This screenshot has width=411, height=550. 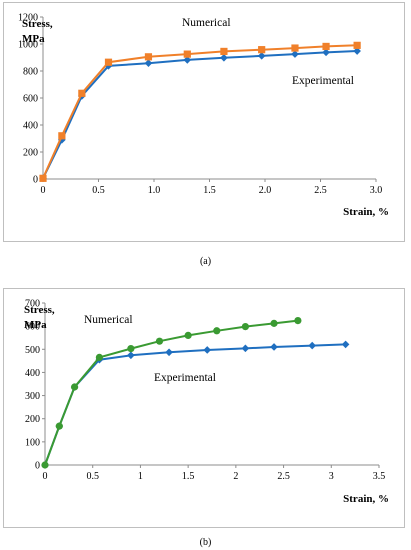 I want to click on panel-label-b: (b), so click(x=205, y=542).